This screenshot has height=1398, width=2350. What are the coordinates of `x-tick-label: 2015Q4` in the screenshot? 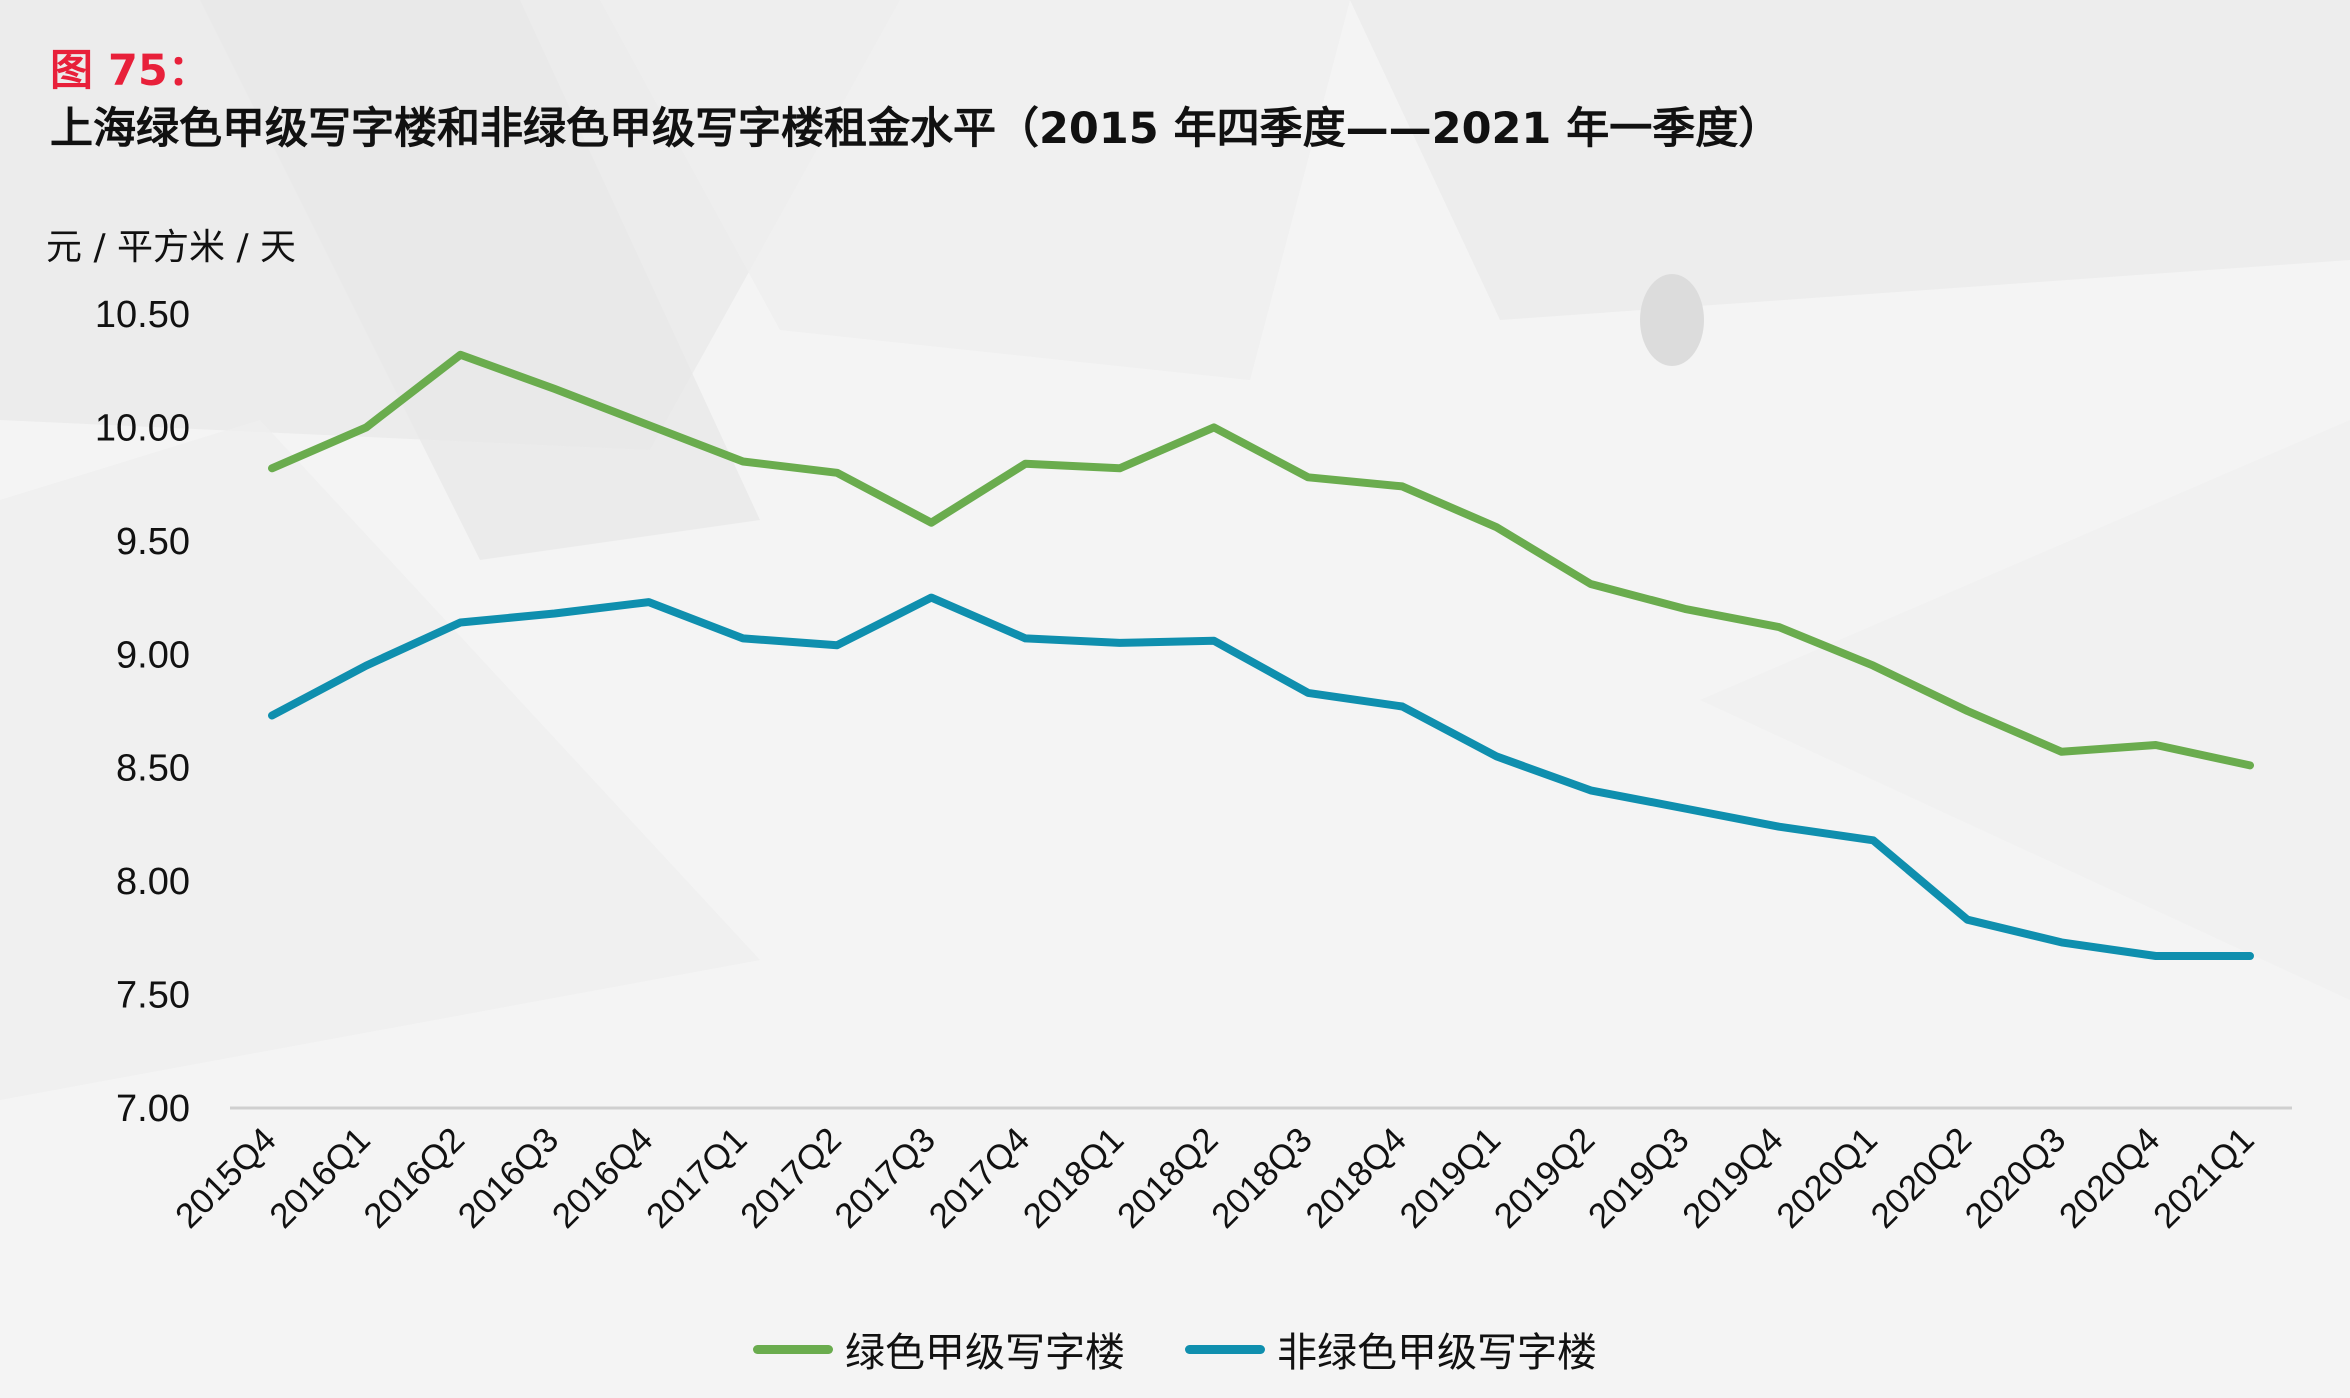 It's located at (226, 1178).